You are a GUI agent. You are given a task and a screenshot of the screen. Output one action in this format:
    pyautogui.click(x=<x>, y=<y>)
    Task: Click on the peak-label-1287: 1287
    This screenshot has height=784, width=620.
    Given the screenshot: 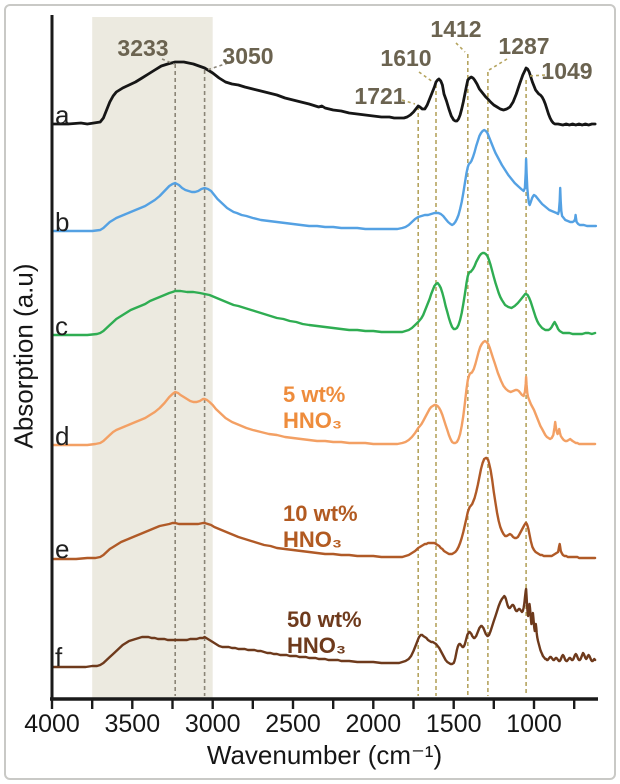 What is the action you would take?
    pyautogui.click(x=523, y=46)
    